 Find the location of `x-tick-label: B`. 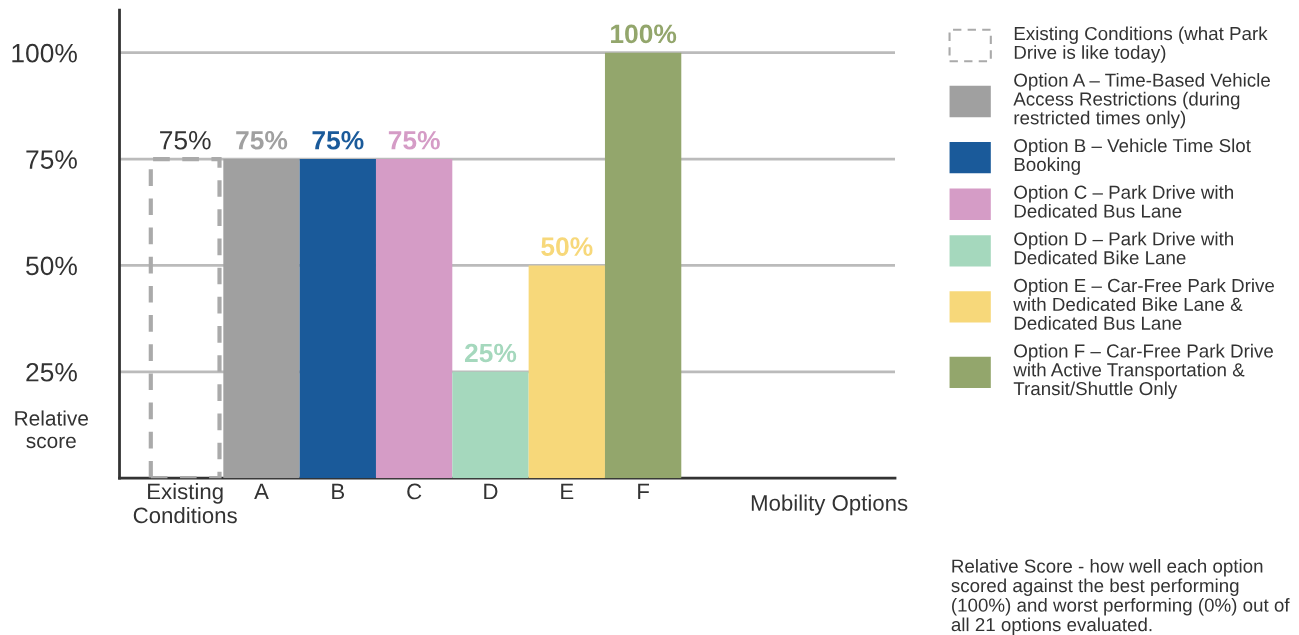

x-tick-label: B is located at coordinates (338, 491).